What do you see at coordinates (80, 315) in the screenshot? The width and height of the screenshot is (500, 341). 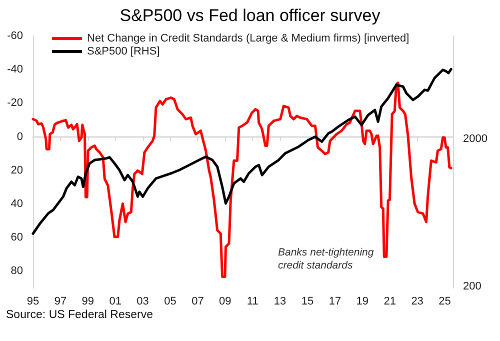 I see `source-note: Source: US Federal Reserve` at bounding box center [80, 315].